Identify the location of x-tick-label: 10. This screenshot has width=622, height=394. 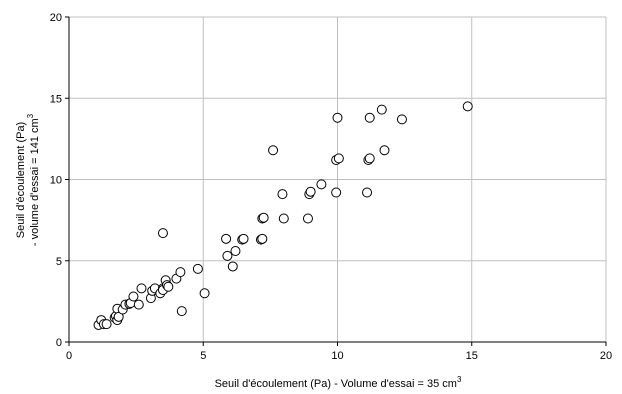
(337, 356).